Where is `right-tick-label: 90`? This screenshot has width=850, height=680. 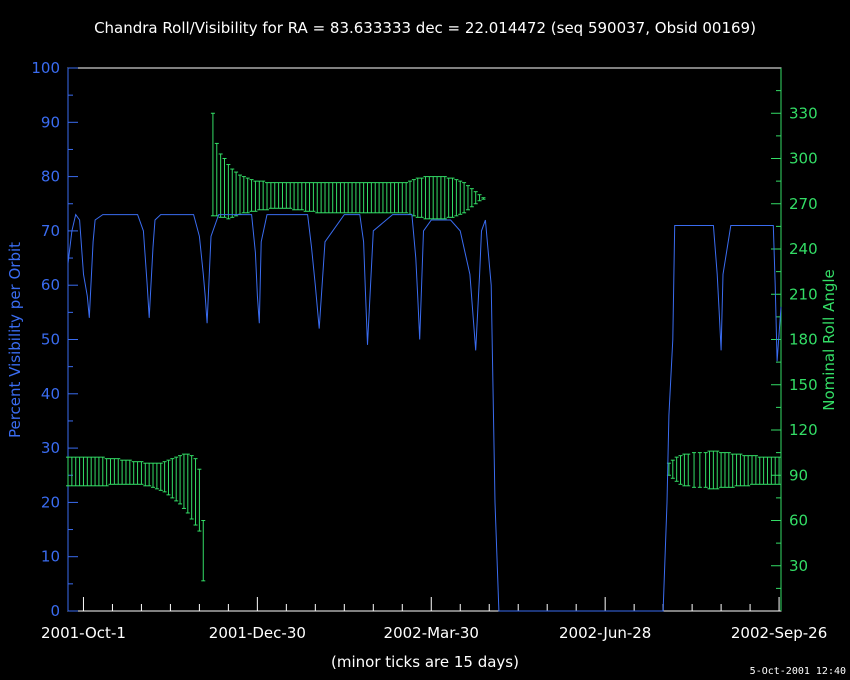 right-tick-label: 90 is located at coordinates (798, 475).